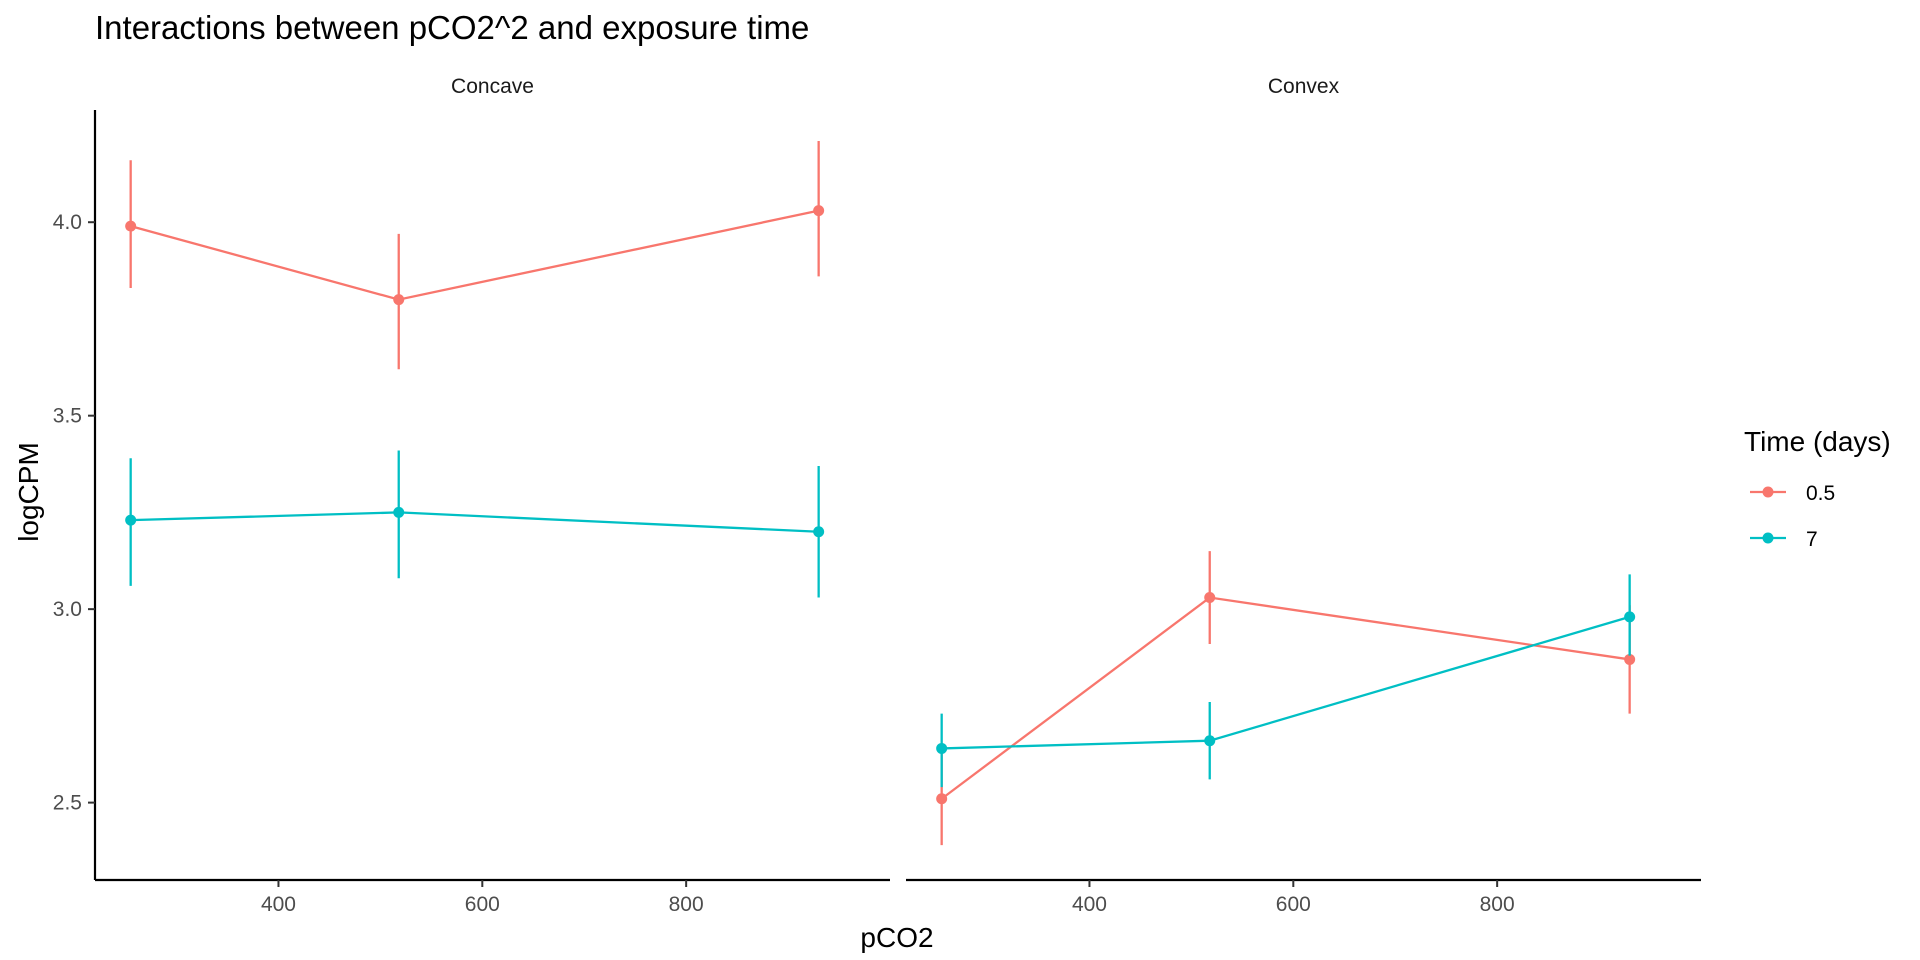  I want to click on y-tick-label: 3.5, so click(67, 416).